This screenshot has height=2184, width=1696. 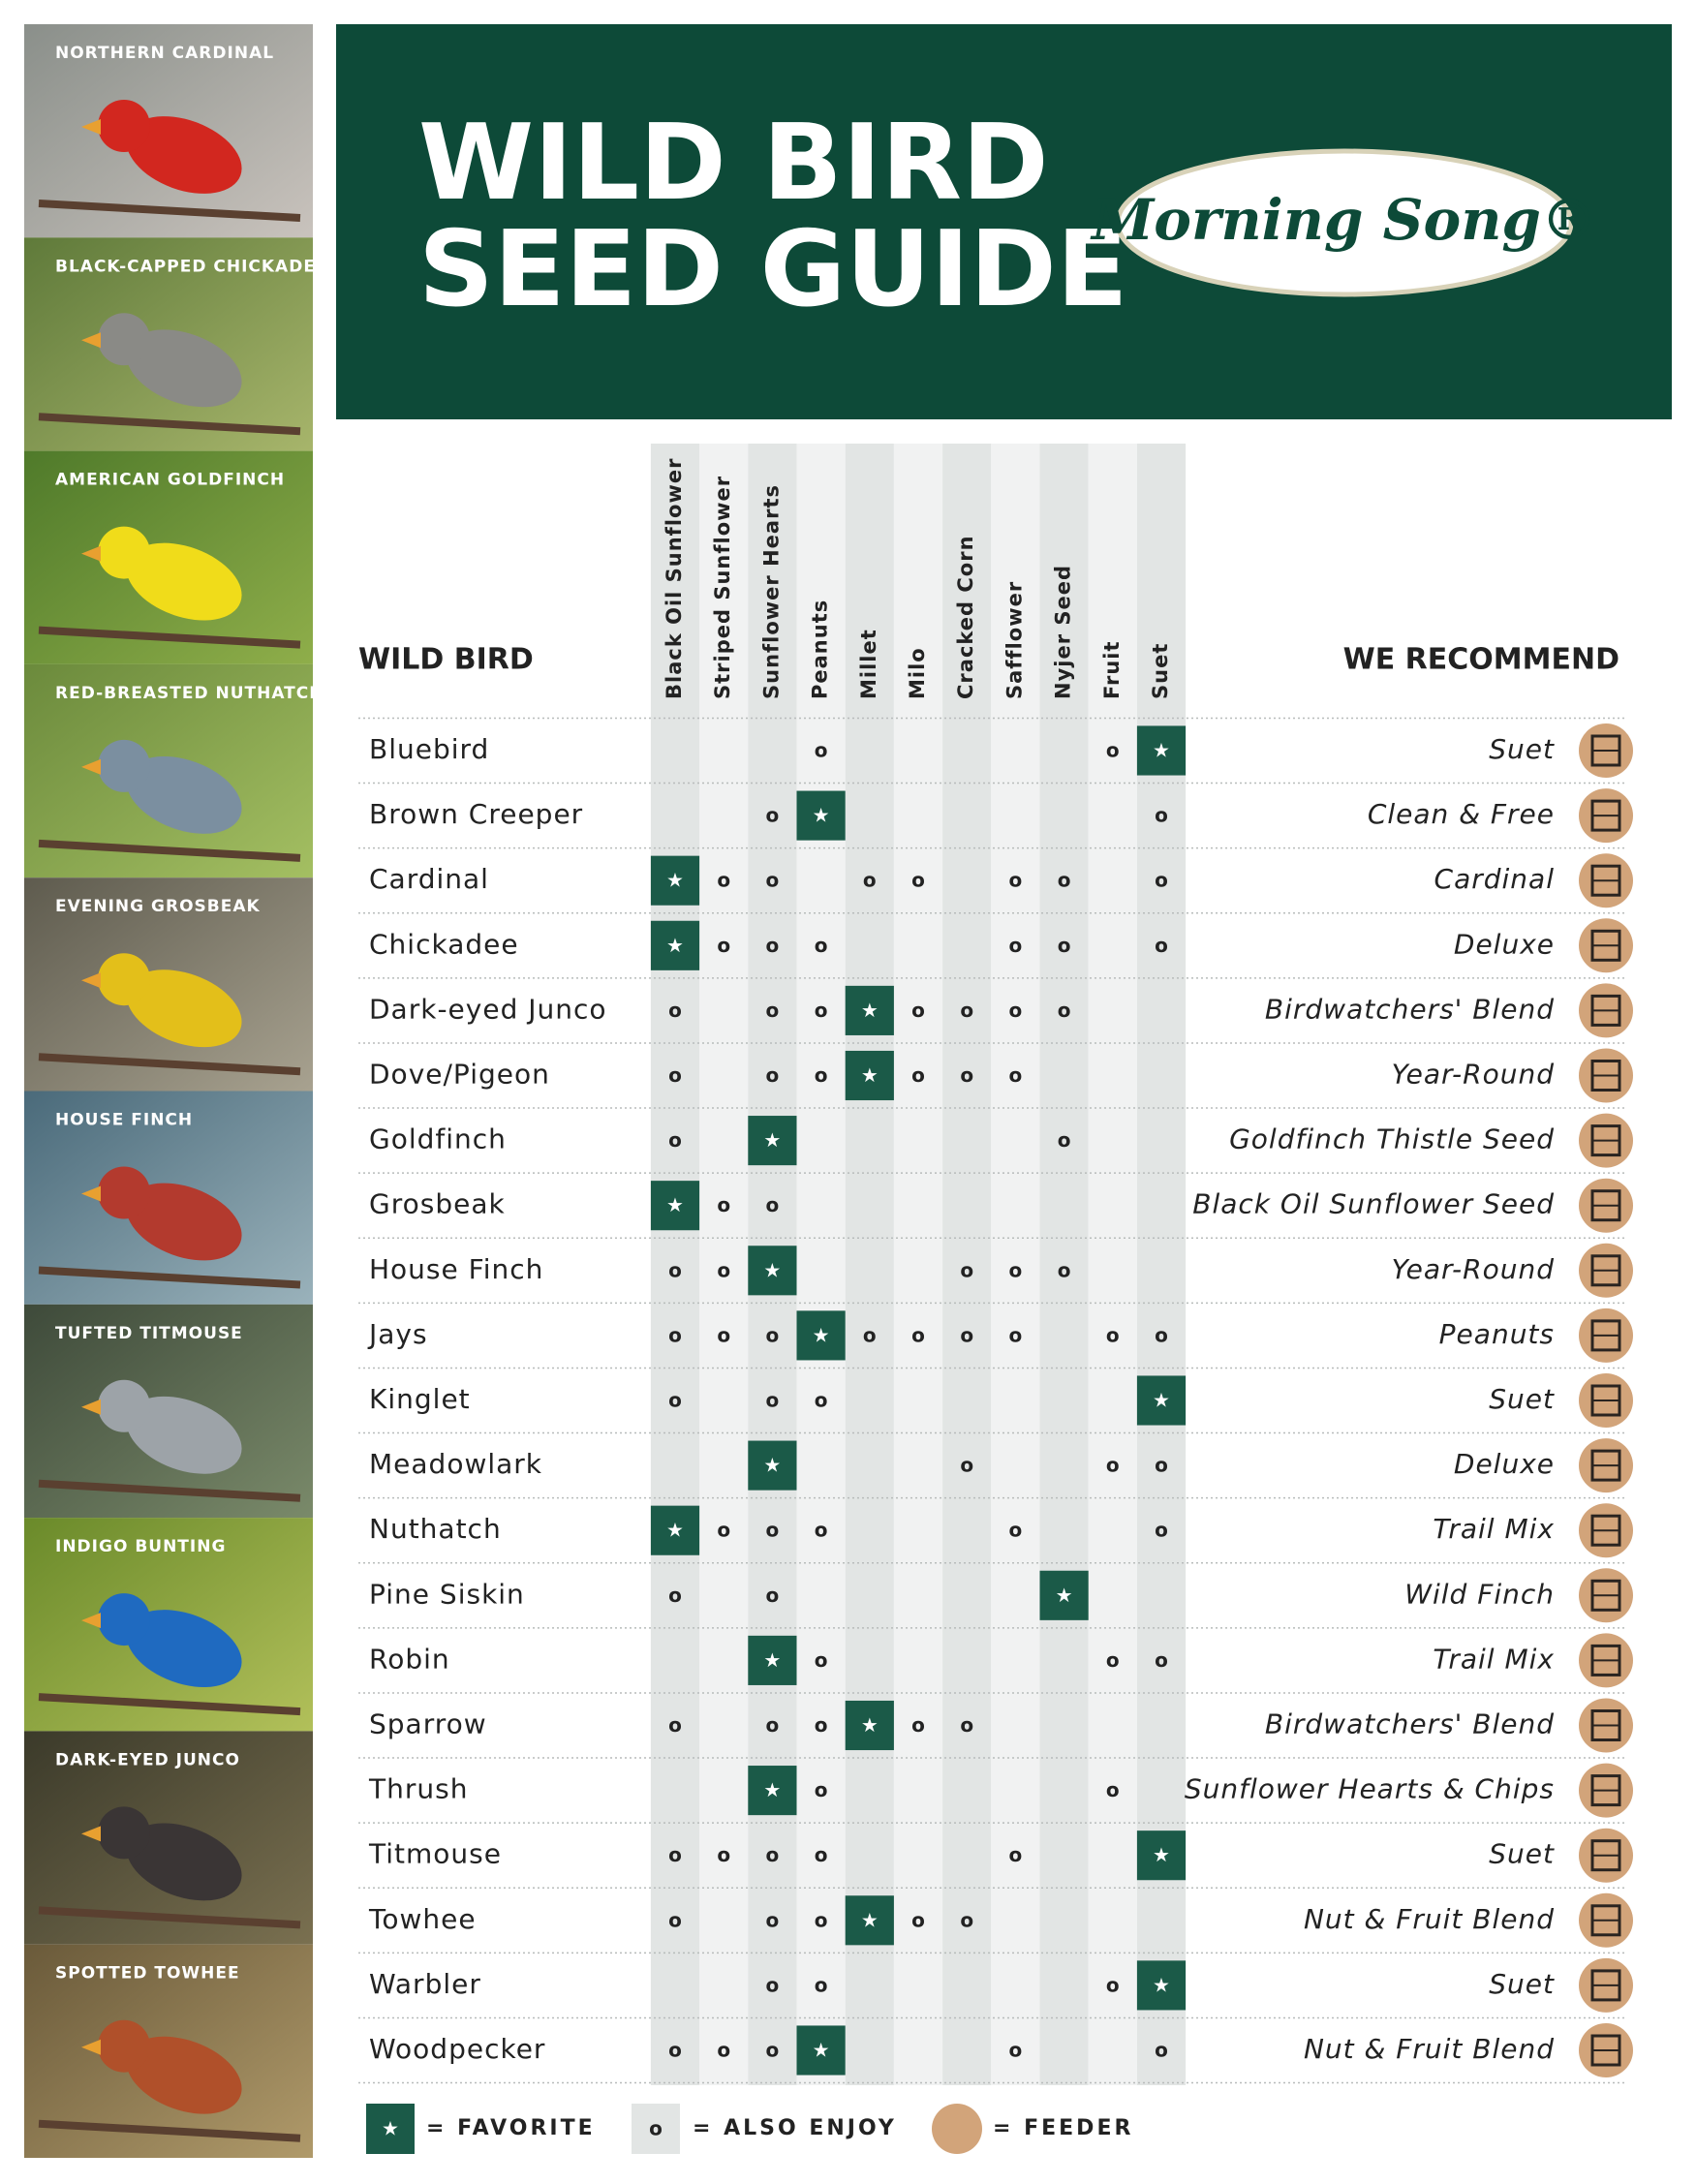 I want to click on column-band, so click(x=1161, y=1264).